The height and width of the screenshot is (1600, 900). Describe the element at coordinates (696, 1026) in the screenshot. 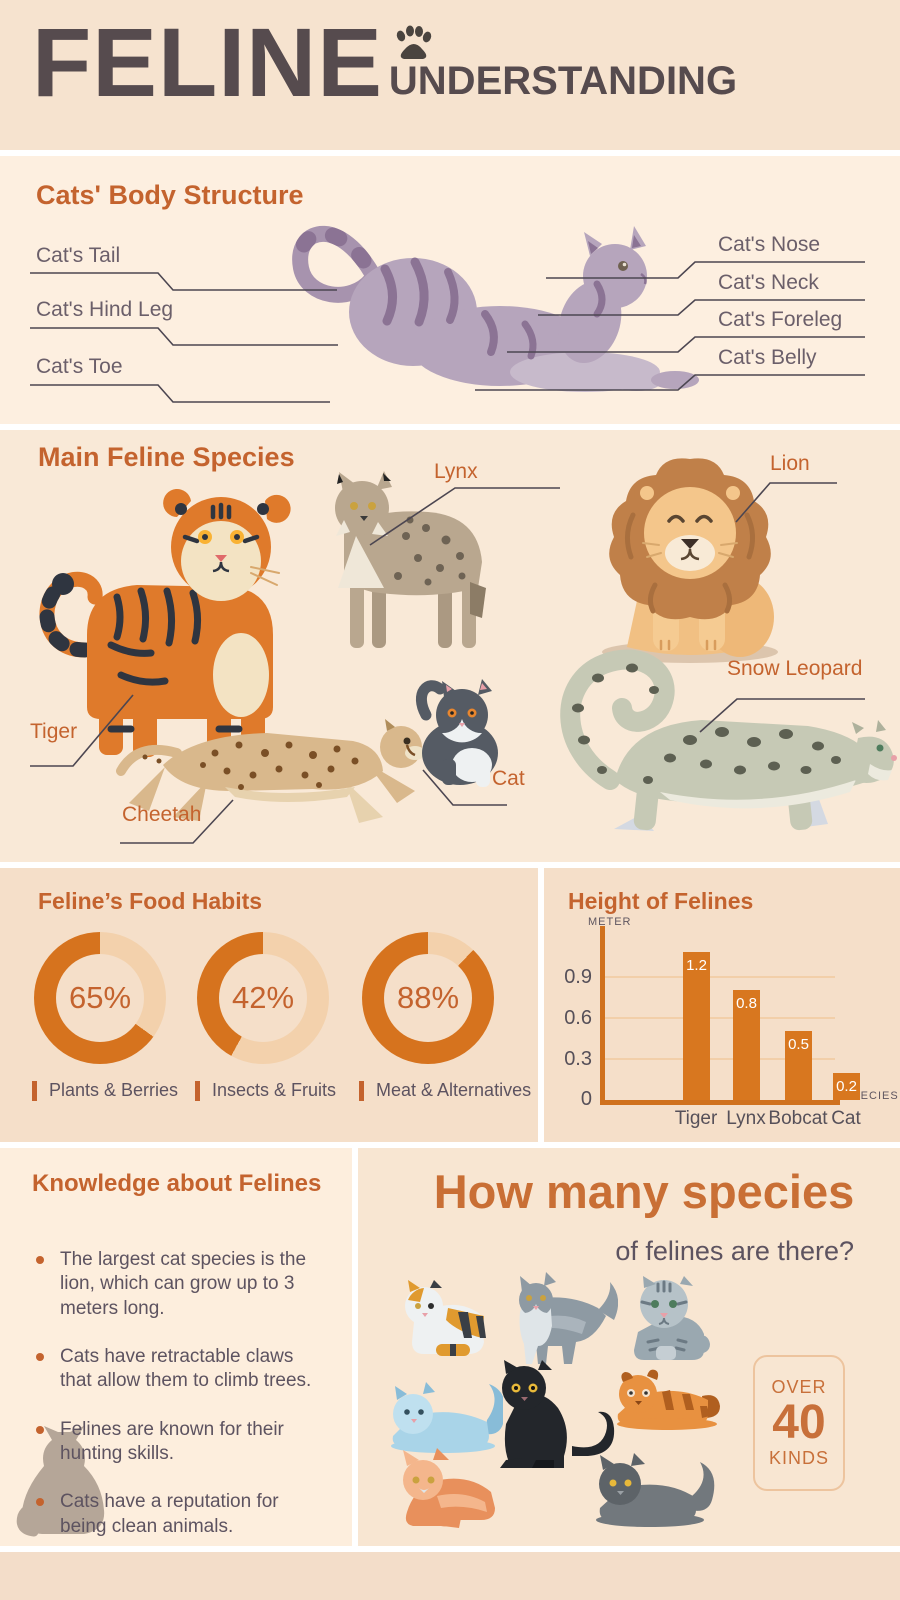

I see `bar-tiger: 1.2` at that location.